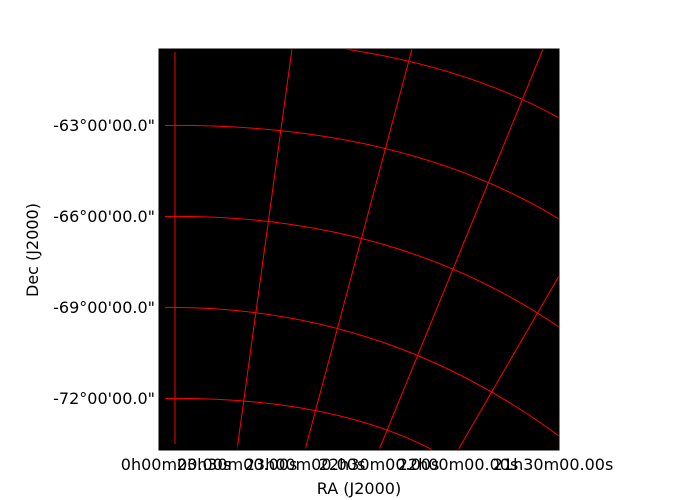  Describe the element at coordinates (359, 488) in the screenshot. I see `x-axis-label: RA (J2000)` at that location.